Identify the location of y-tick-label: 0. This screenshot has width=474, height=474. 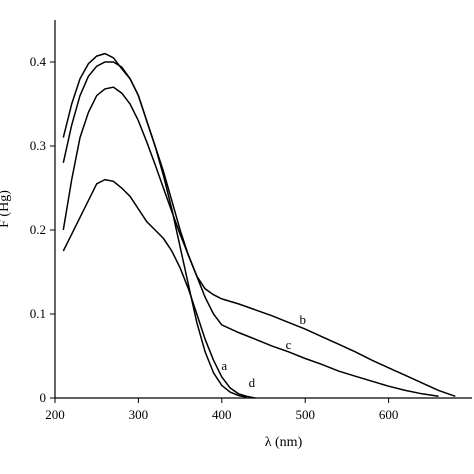
(43, 397).